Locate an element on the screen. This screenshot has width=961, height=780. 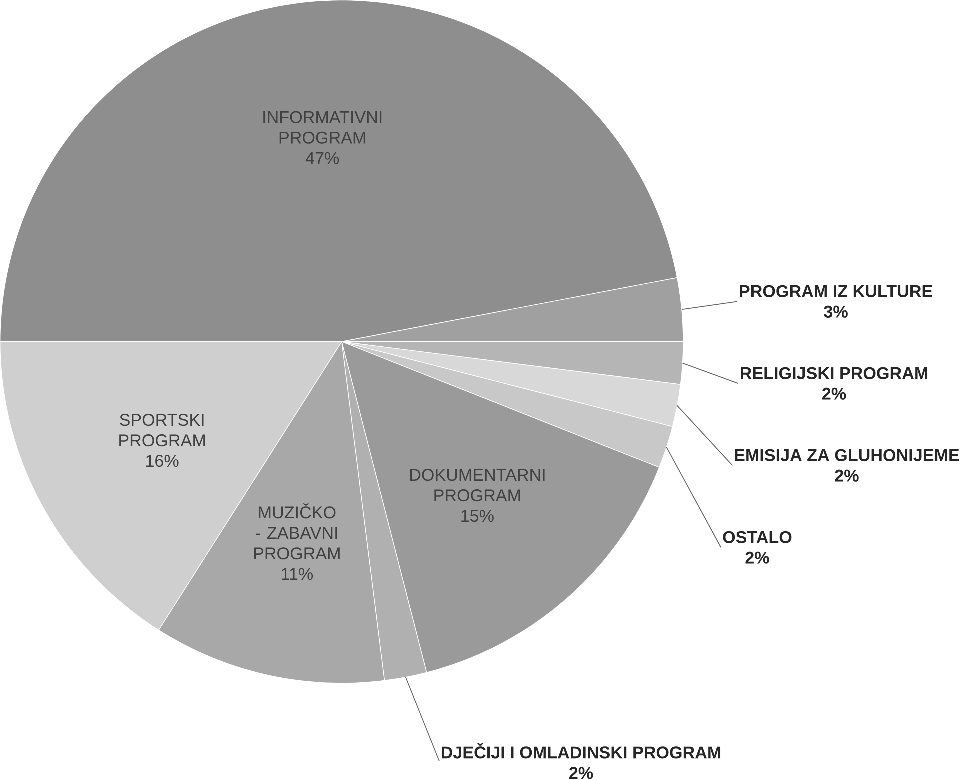
slice-label: RELIGIJSKI PROGRAM is located at coordinates (834, 373).